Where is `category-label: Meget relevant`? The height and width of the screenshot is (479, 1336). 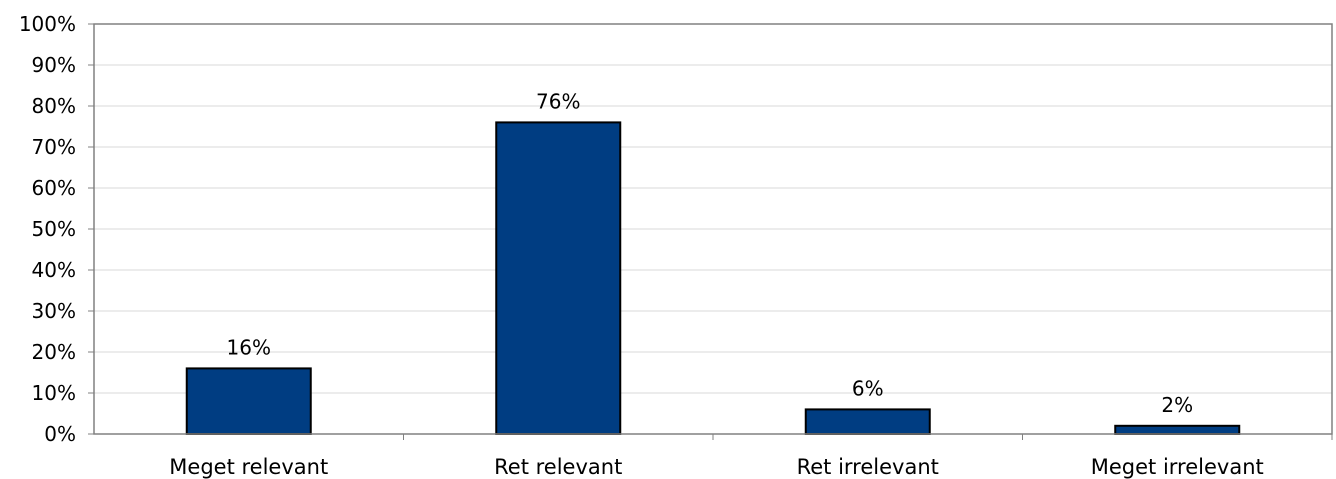 category-label: Meget relevant is located at coordinates (248, 467).